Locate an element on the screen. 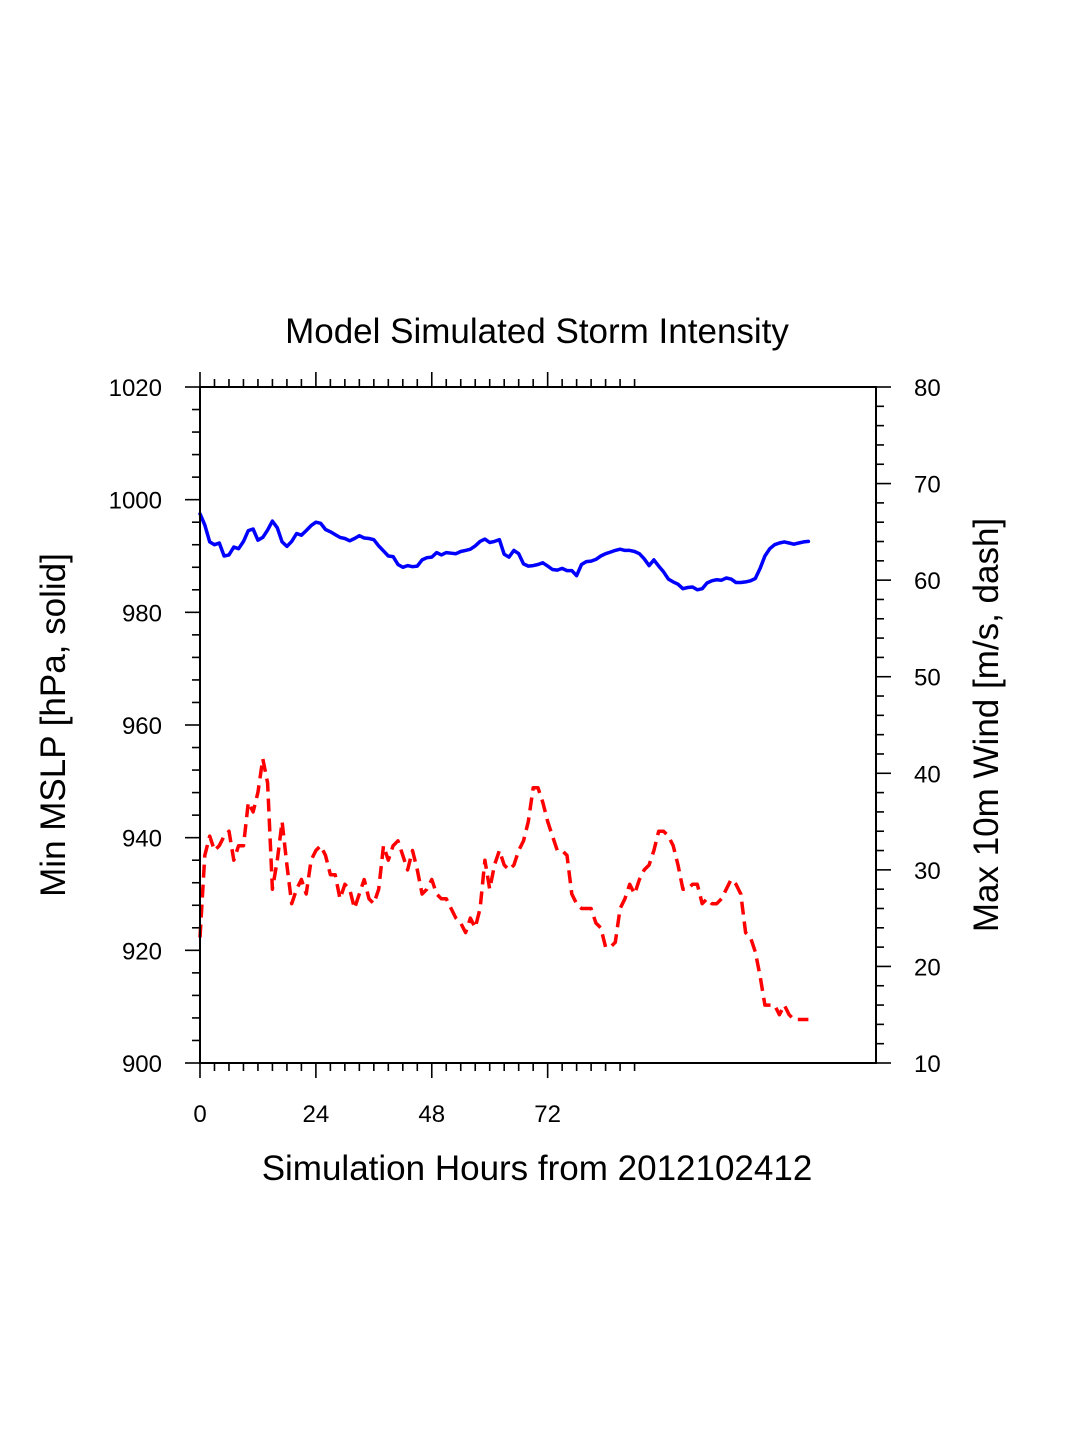 The height and width of the screenshot is (1450, 1075). y-left-tick-label: 1000 is located at coordinates (135, 501).